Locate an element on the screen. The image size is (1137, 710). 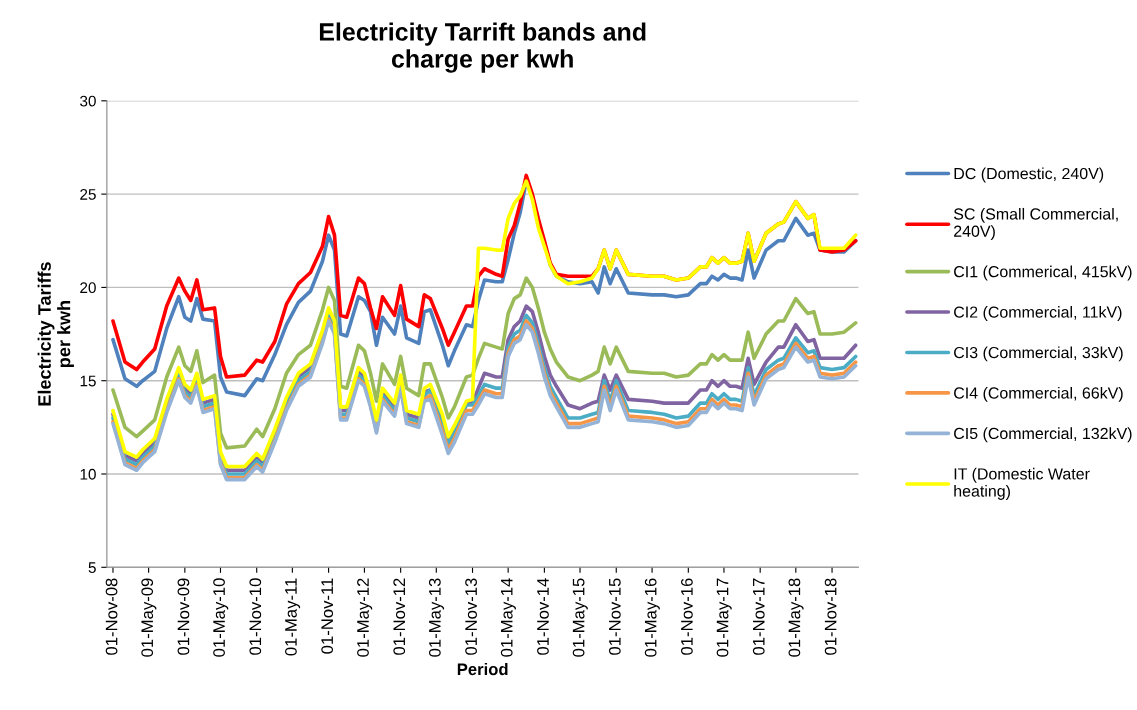
x-tick-label: 01-Nov-17 is located at coordinates (758, 616).